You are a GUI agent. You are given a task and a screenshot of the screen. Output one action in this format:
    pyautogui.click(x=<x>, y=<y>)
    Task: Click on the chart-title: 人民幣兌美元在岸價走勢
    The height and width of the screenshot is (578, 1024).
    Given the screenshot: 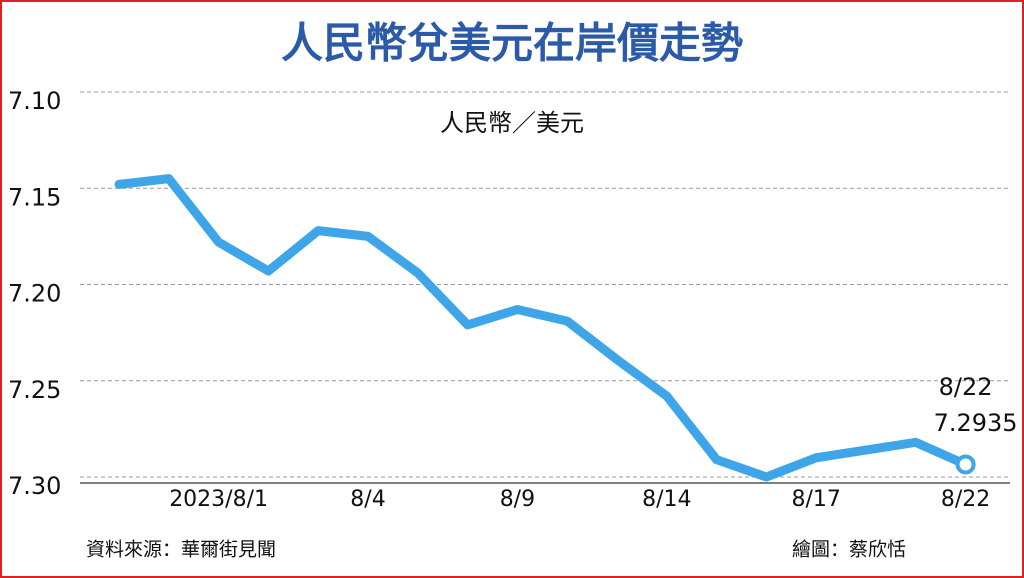 What is the action you would take?
    pyautogui.click(x=512, y=43)
    